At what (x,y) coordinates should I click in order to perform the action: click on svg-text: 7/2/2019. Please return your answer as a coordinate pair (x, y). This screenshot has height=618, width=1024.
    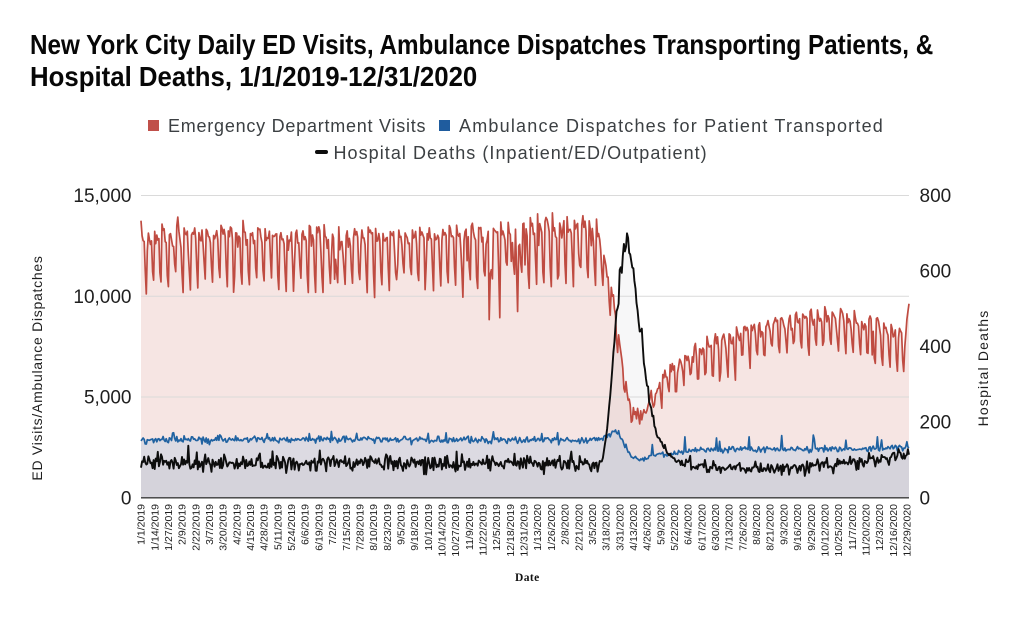
    Looking at the image, I should click on (333, 524).